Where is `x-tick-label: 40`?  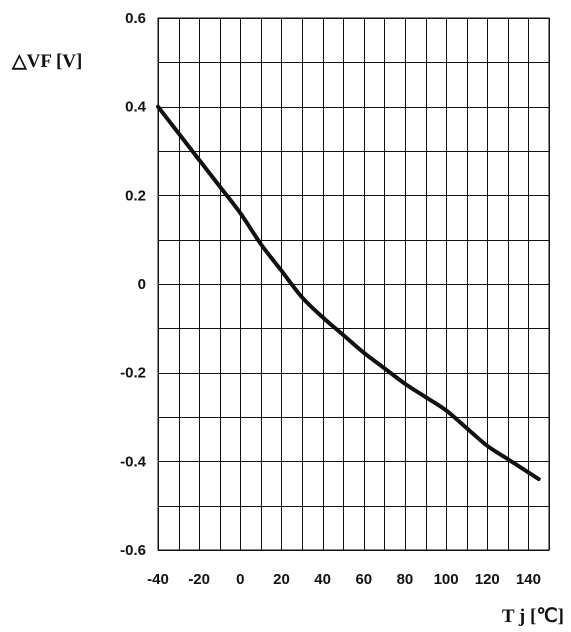
x-tick-label: 40 is located at coordinates (322, 579).